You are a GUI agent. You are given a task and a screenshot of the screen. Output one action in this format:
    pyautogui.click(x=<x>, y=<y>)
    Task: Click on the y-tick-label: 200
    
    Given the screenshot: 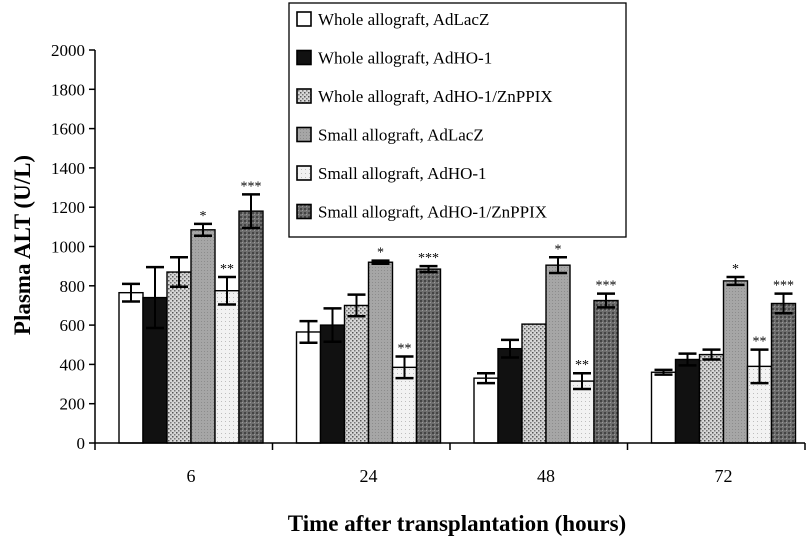 What is the action you would take?
    pyautogui.click(x=73, y=404)
    